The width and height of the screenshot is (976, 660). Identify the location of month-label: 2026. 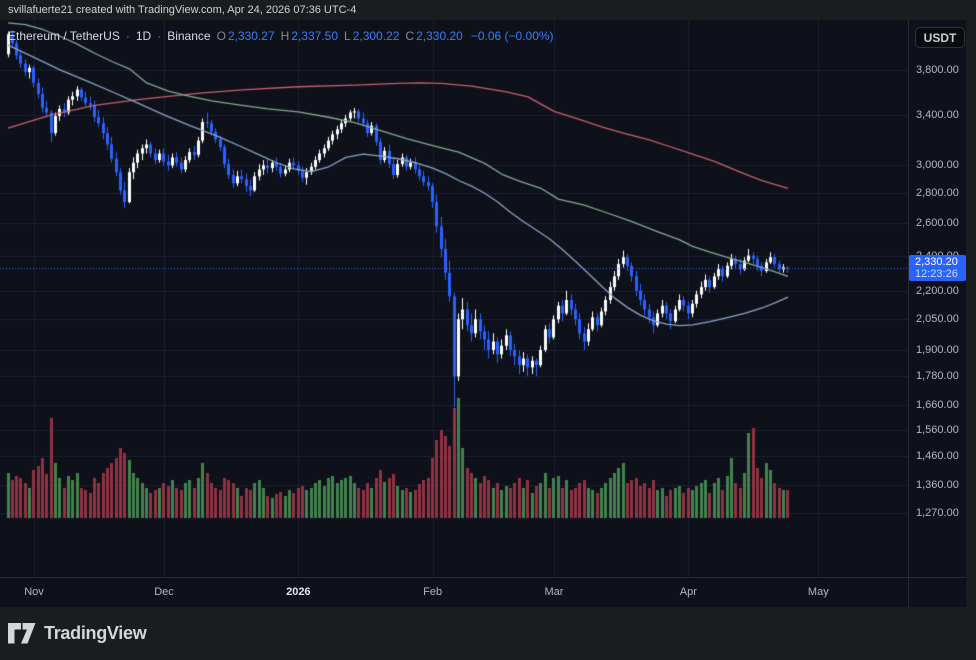
(298, 592).